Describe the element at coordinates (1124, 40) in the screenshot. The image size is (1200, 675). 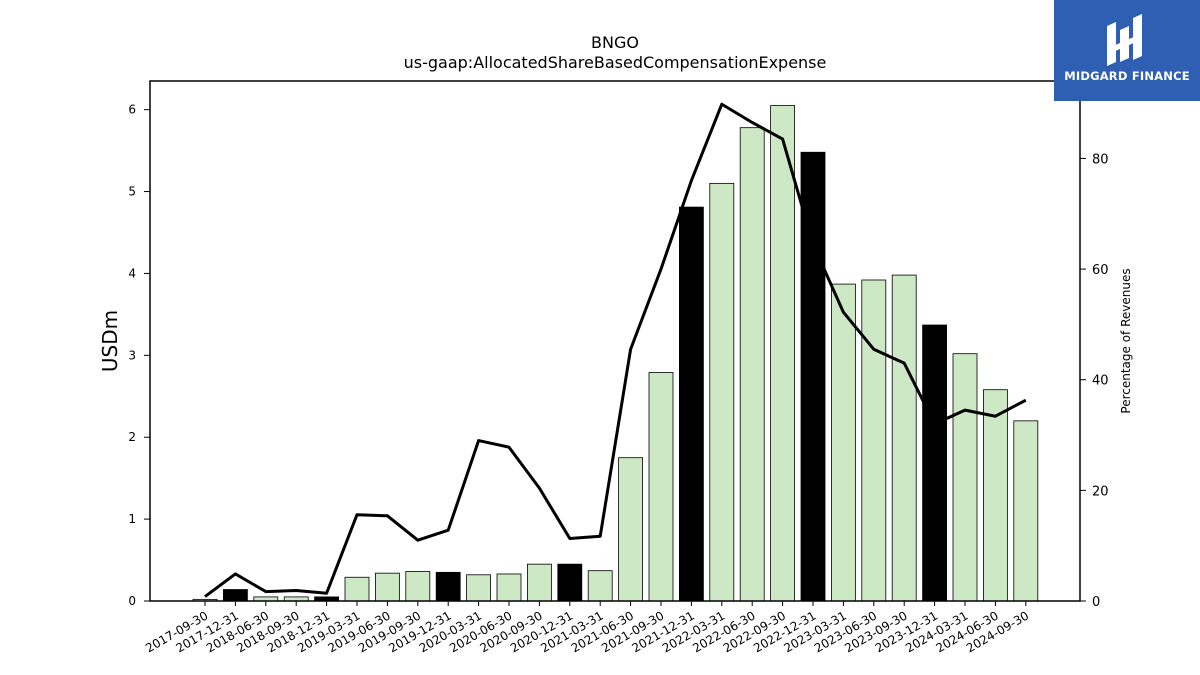
I see `midgard-logo-icon` at that location.